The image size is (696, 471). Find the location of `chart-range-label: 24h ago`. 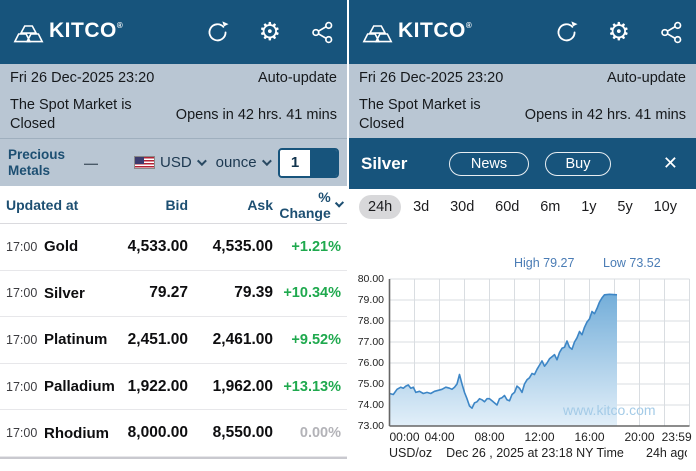

chart-range-label: 24h ago is located at coordinates (666, 453).